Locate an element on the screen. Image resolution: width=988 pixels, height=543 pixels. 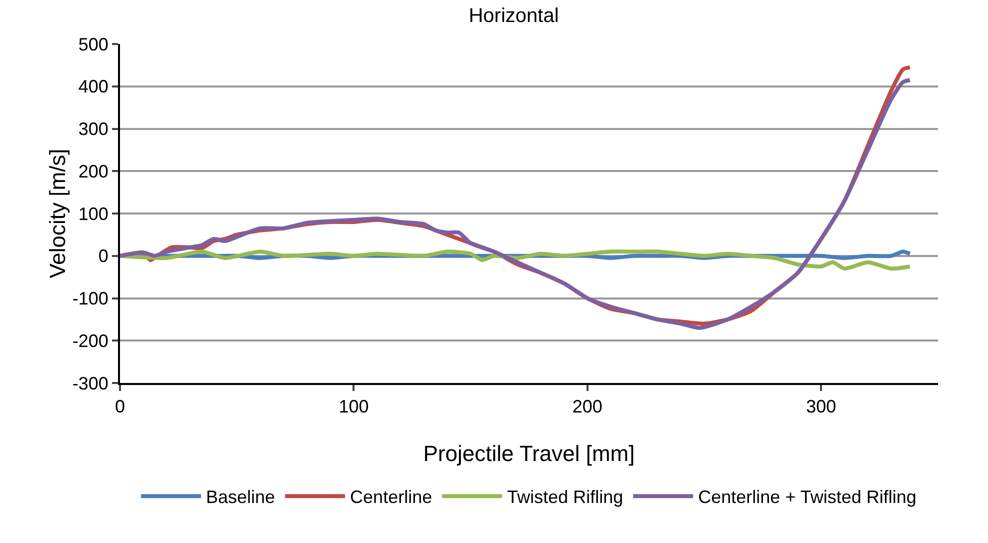
x-tick-label: 200 is located at coordinates (587, 406).